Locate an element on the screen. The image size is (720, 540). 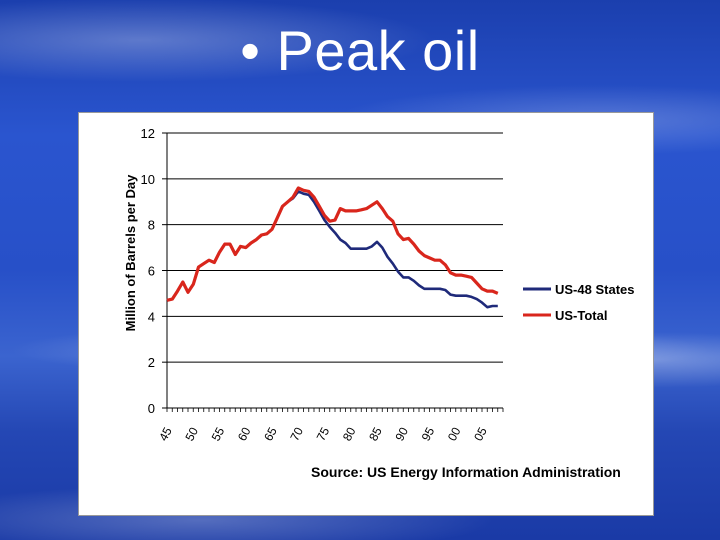
y-tick-label: 6 is located at coordinates (151, 271).